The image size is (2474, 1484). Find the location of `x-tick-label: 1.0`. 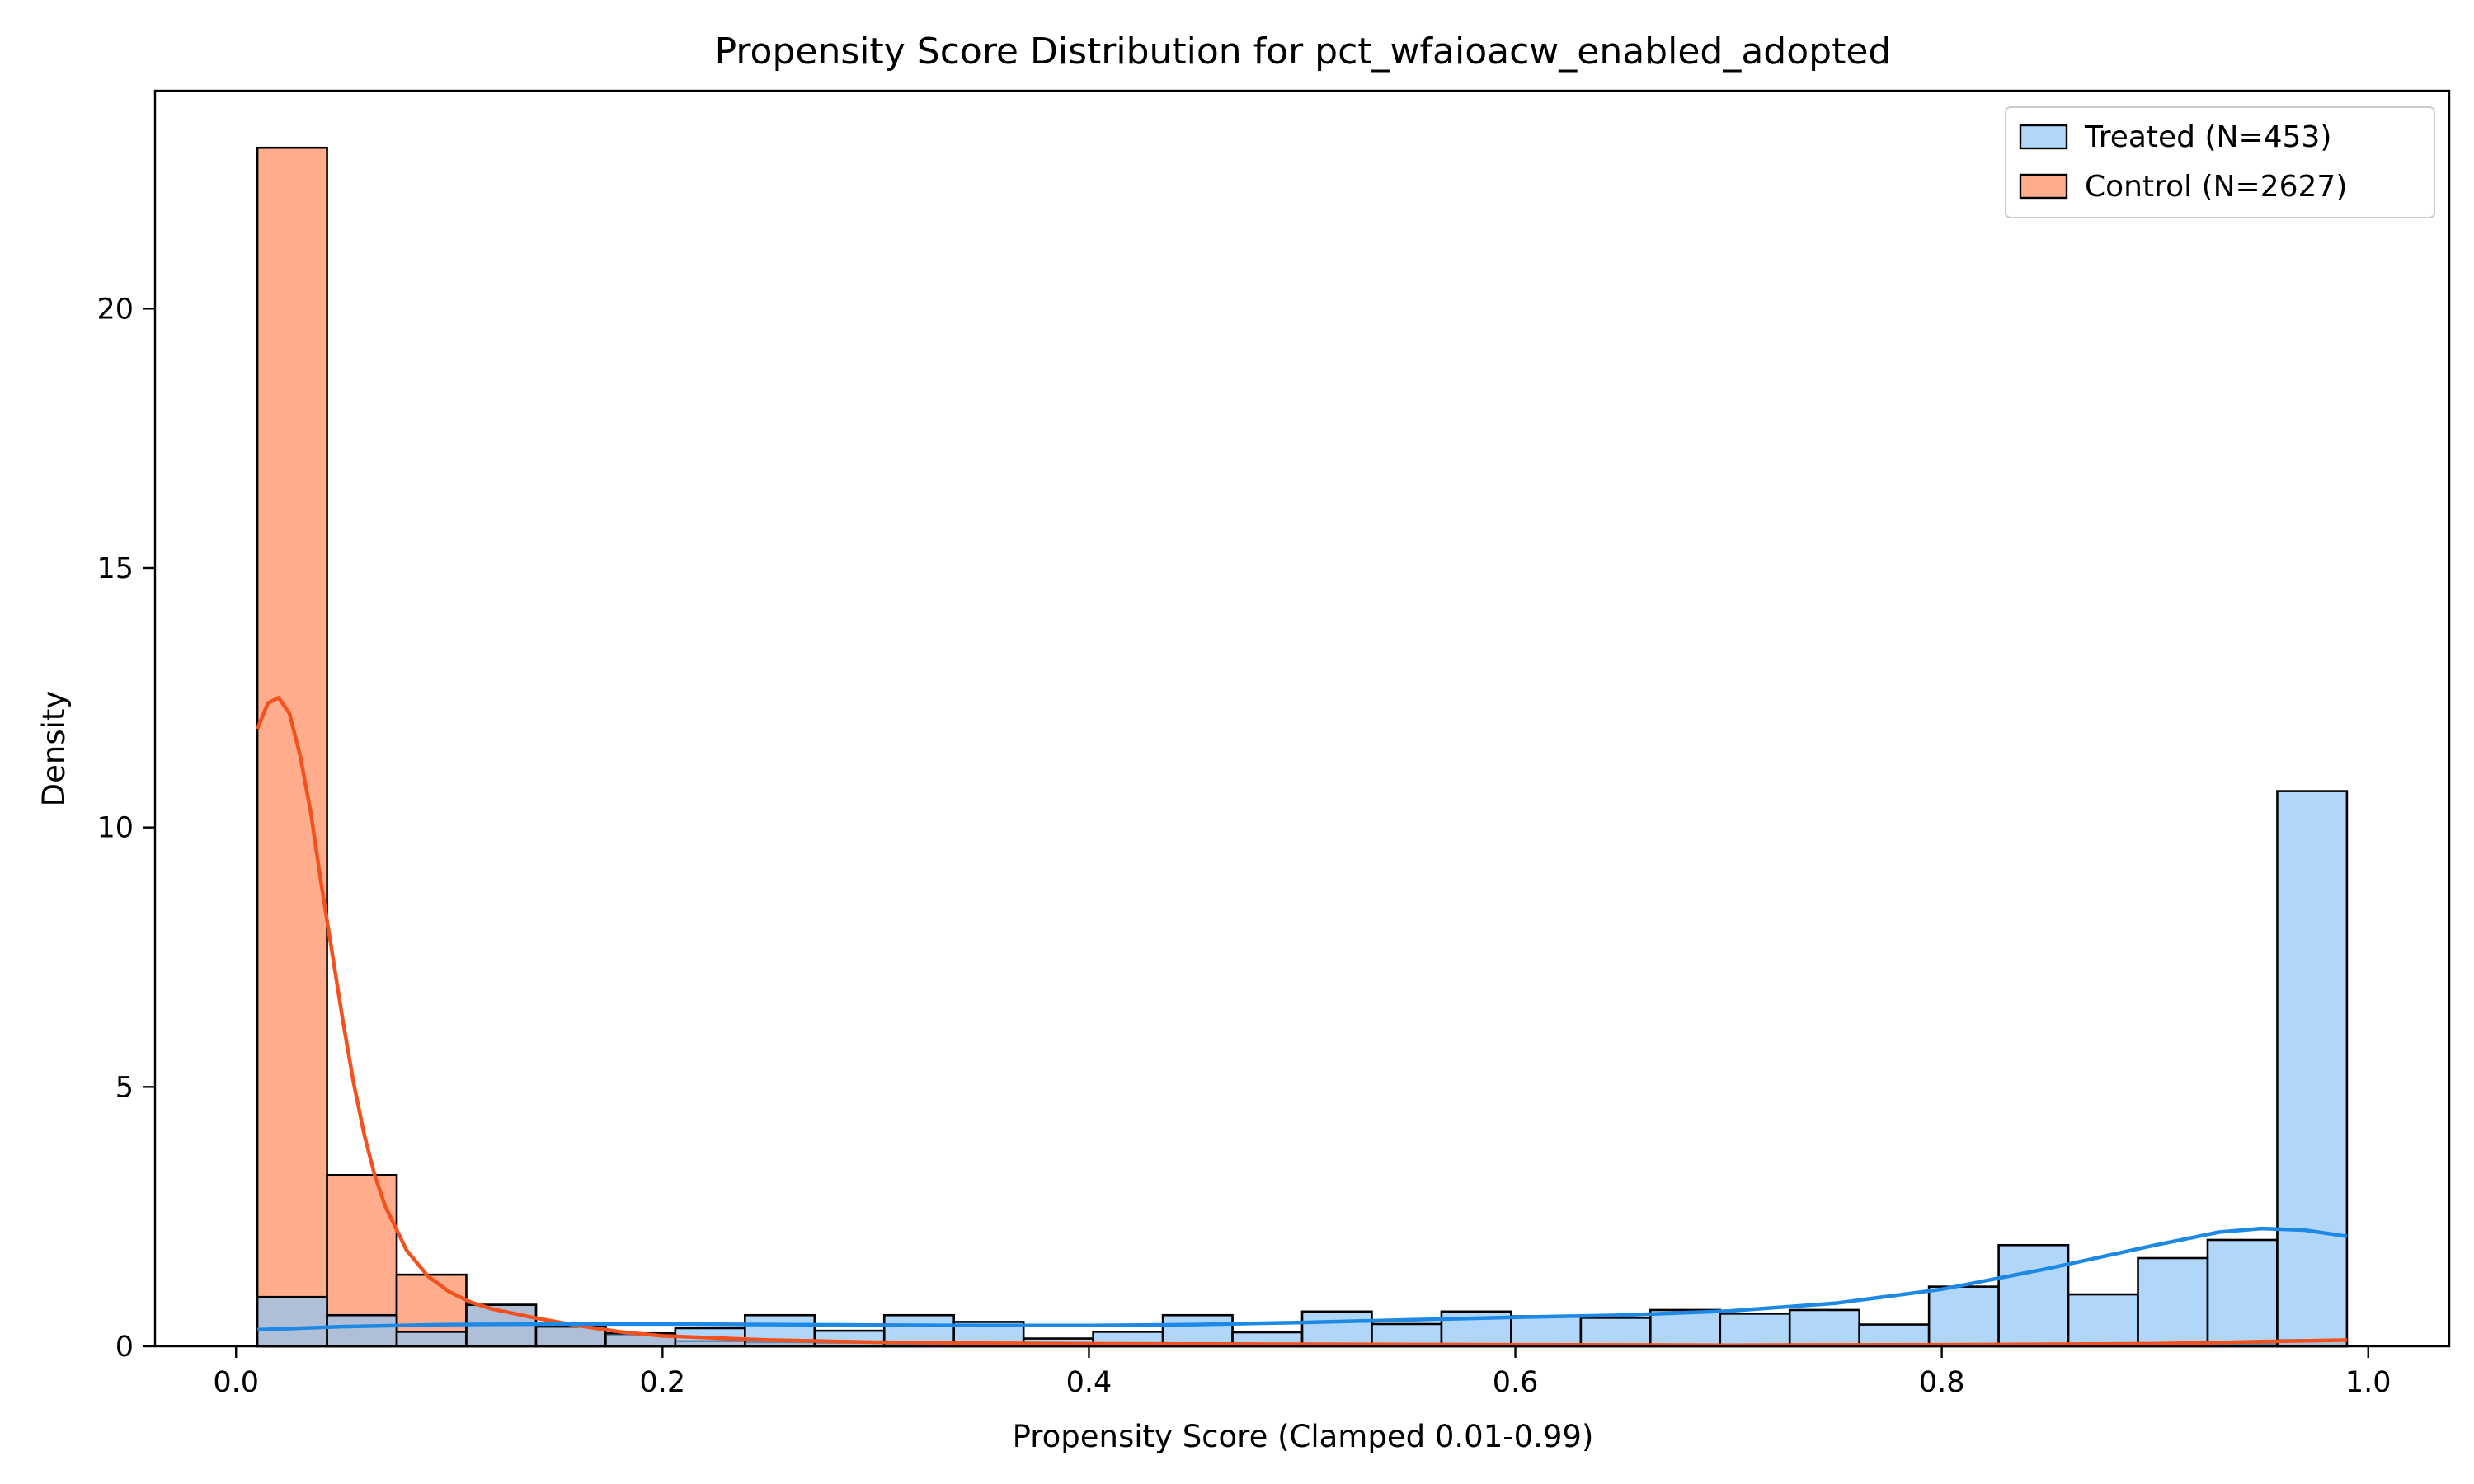

x-tick-label: 1.0 is located at coordinates (2368, 1382).